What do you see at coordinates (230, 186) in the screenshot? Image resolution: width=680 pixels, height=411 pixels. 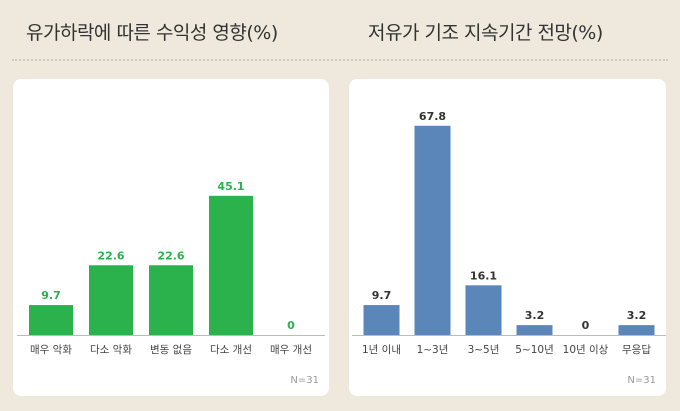 I see `bar-value-label: 45.1` at bounding box center [230, 186].